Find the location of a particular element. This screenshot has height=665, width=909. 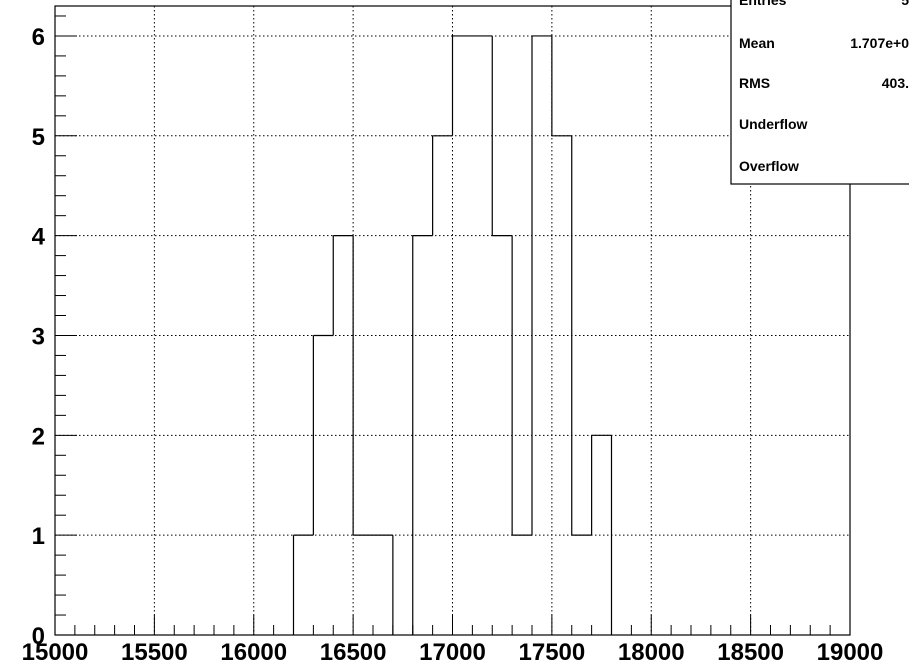

y-tick-label: 5 is located at coordinates (38, 137).